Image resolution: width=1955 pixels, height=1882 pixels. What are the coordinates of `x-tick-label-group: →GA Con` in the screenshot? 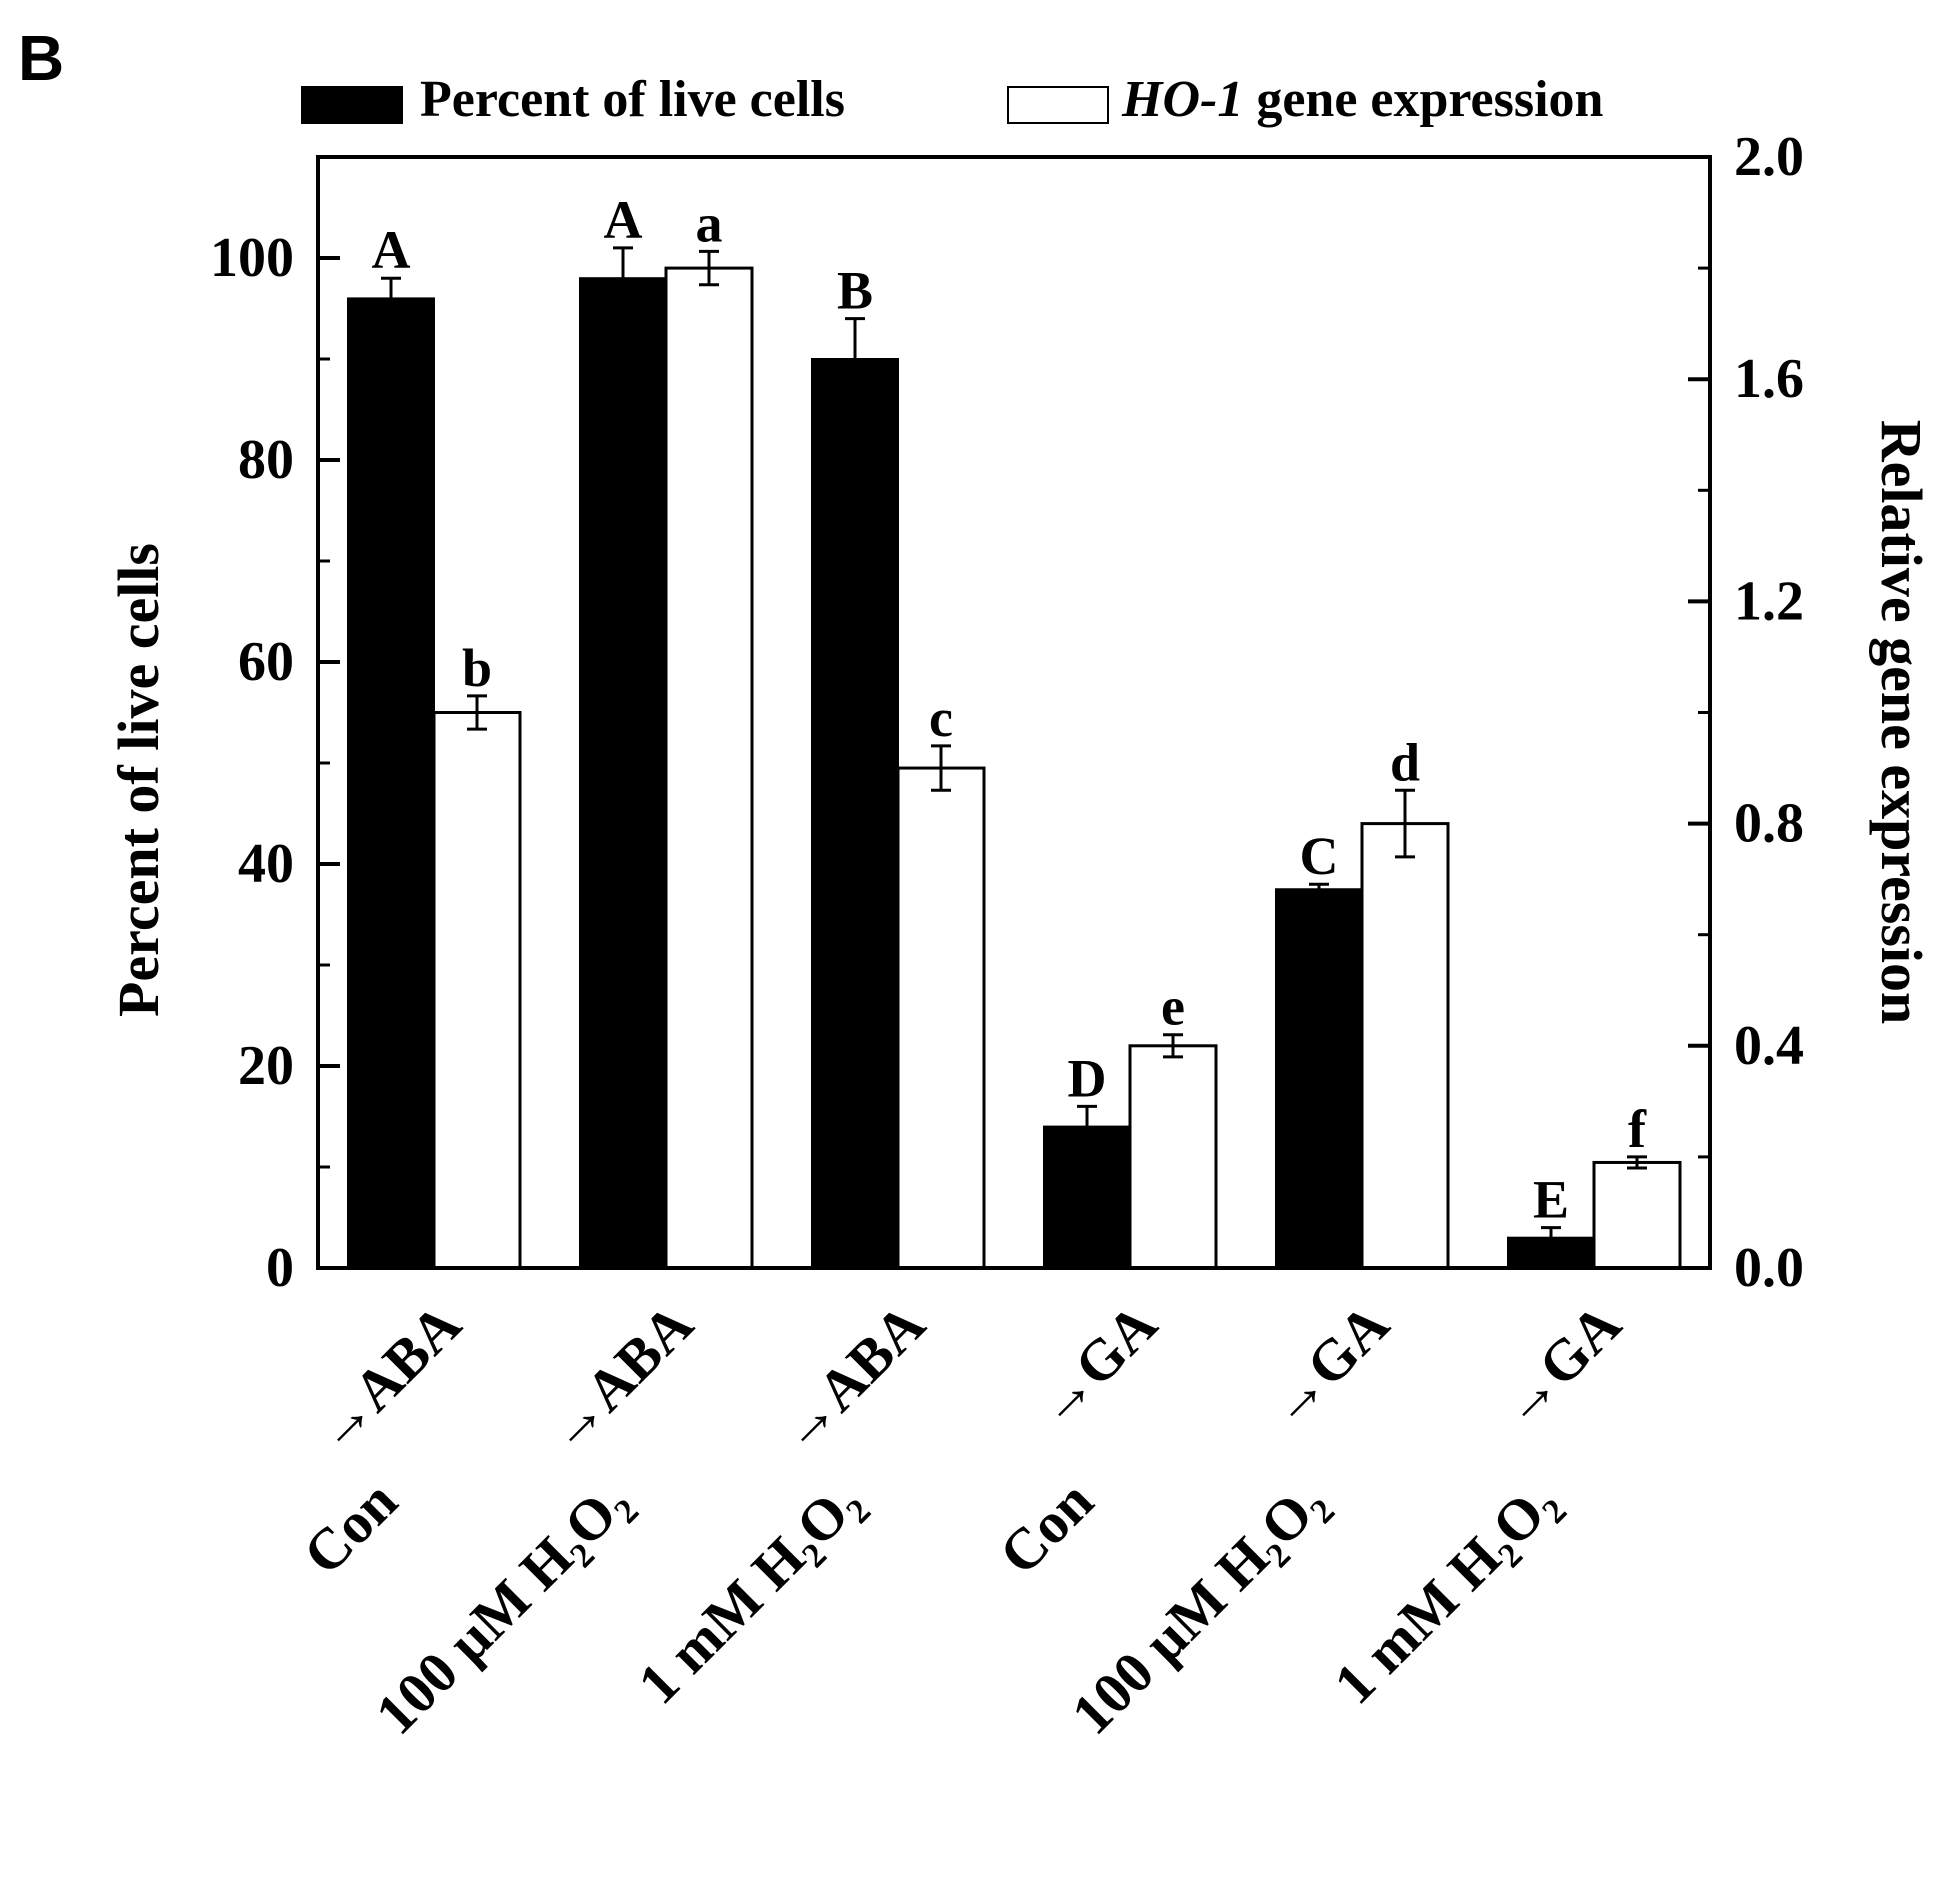 It's located at (1078, 1439).